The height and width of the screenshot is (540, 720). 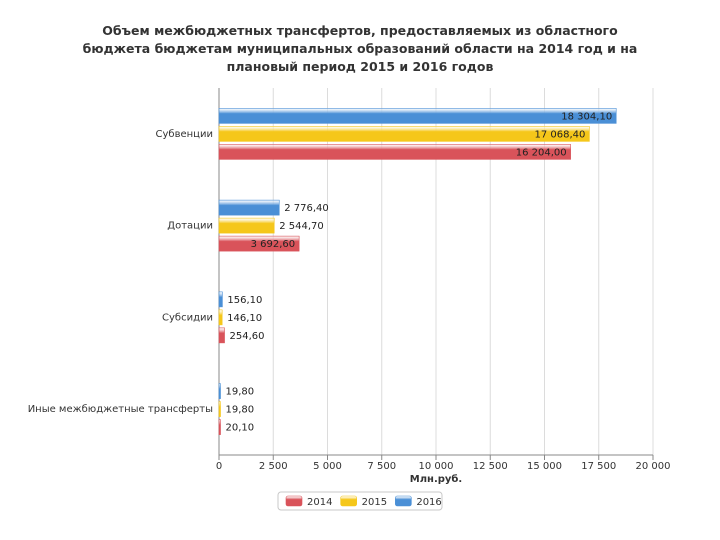 I want to click on data-label: 20,10, so click(x=240, y=428).